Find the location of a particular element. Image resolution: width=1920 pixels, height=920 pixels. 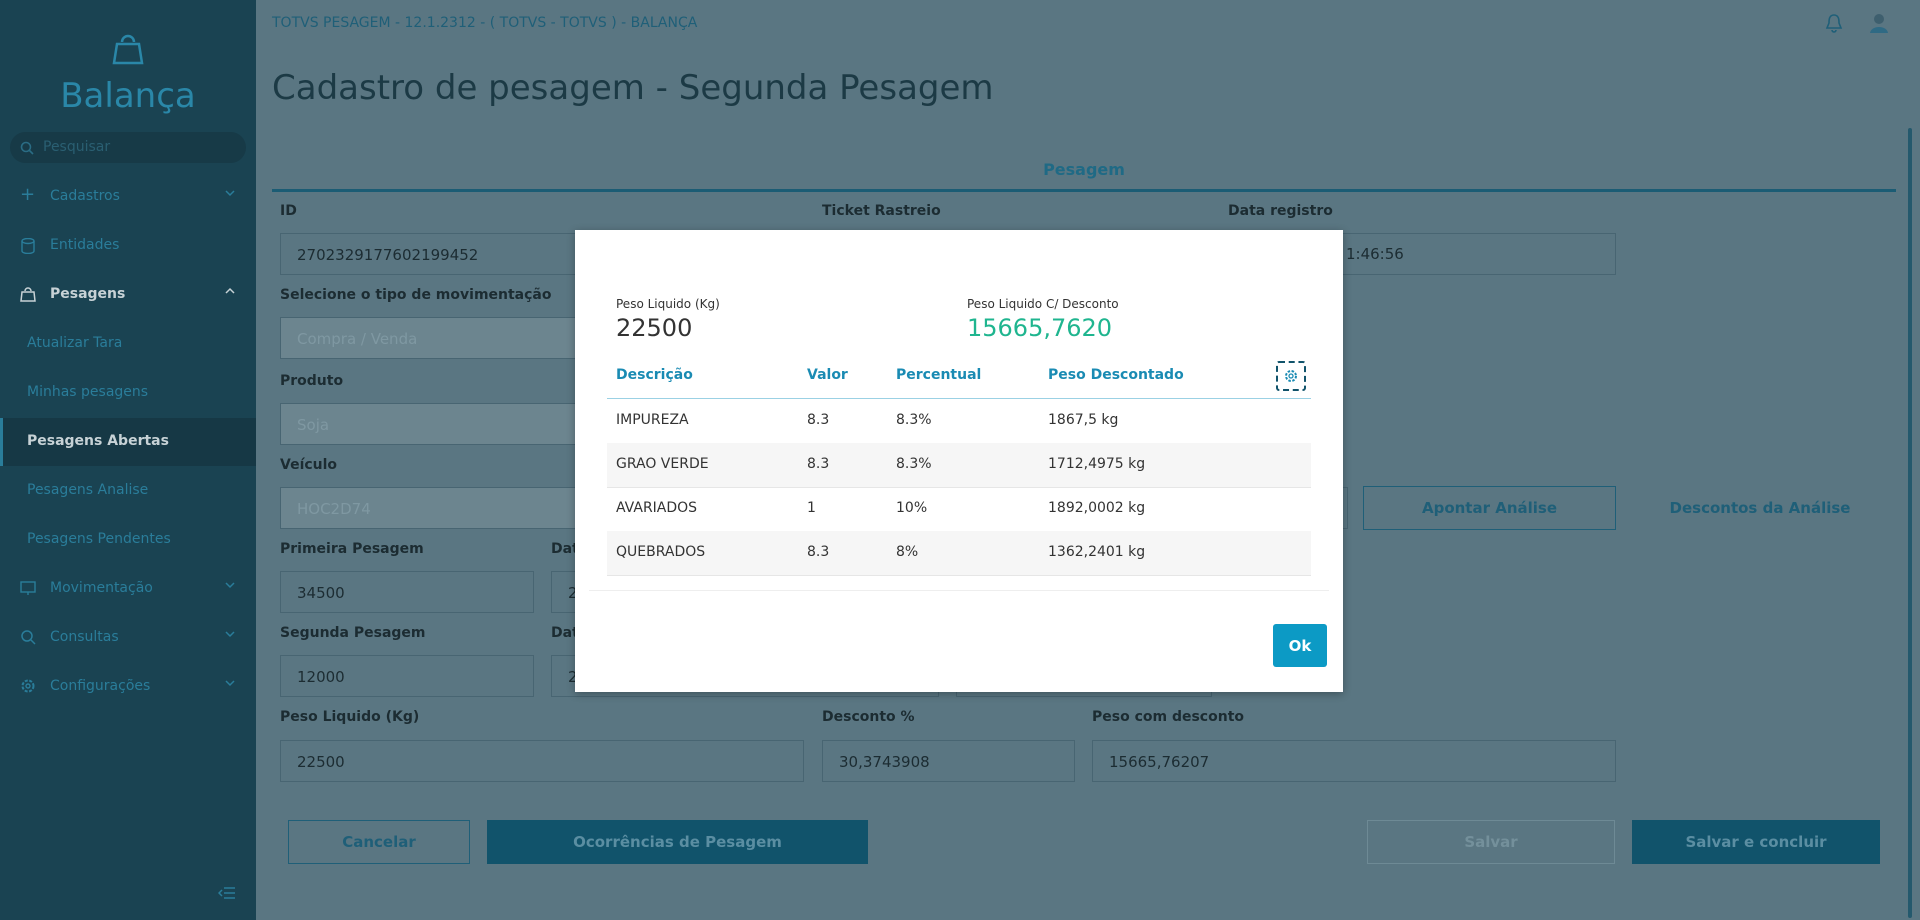

button: Cancelar is located at coordinates (379, 842).